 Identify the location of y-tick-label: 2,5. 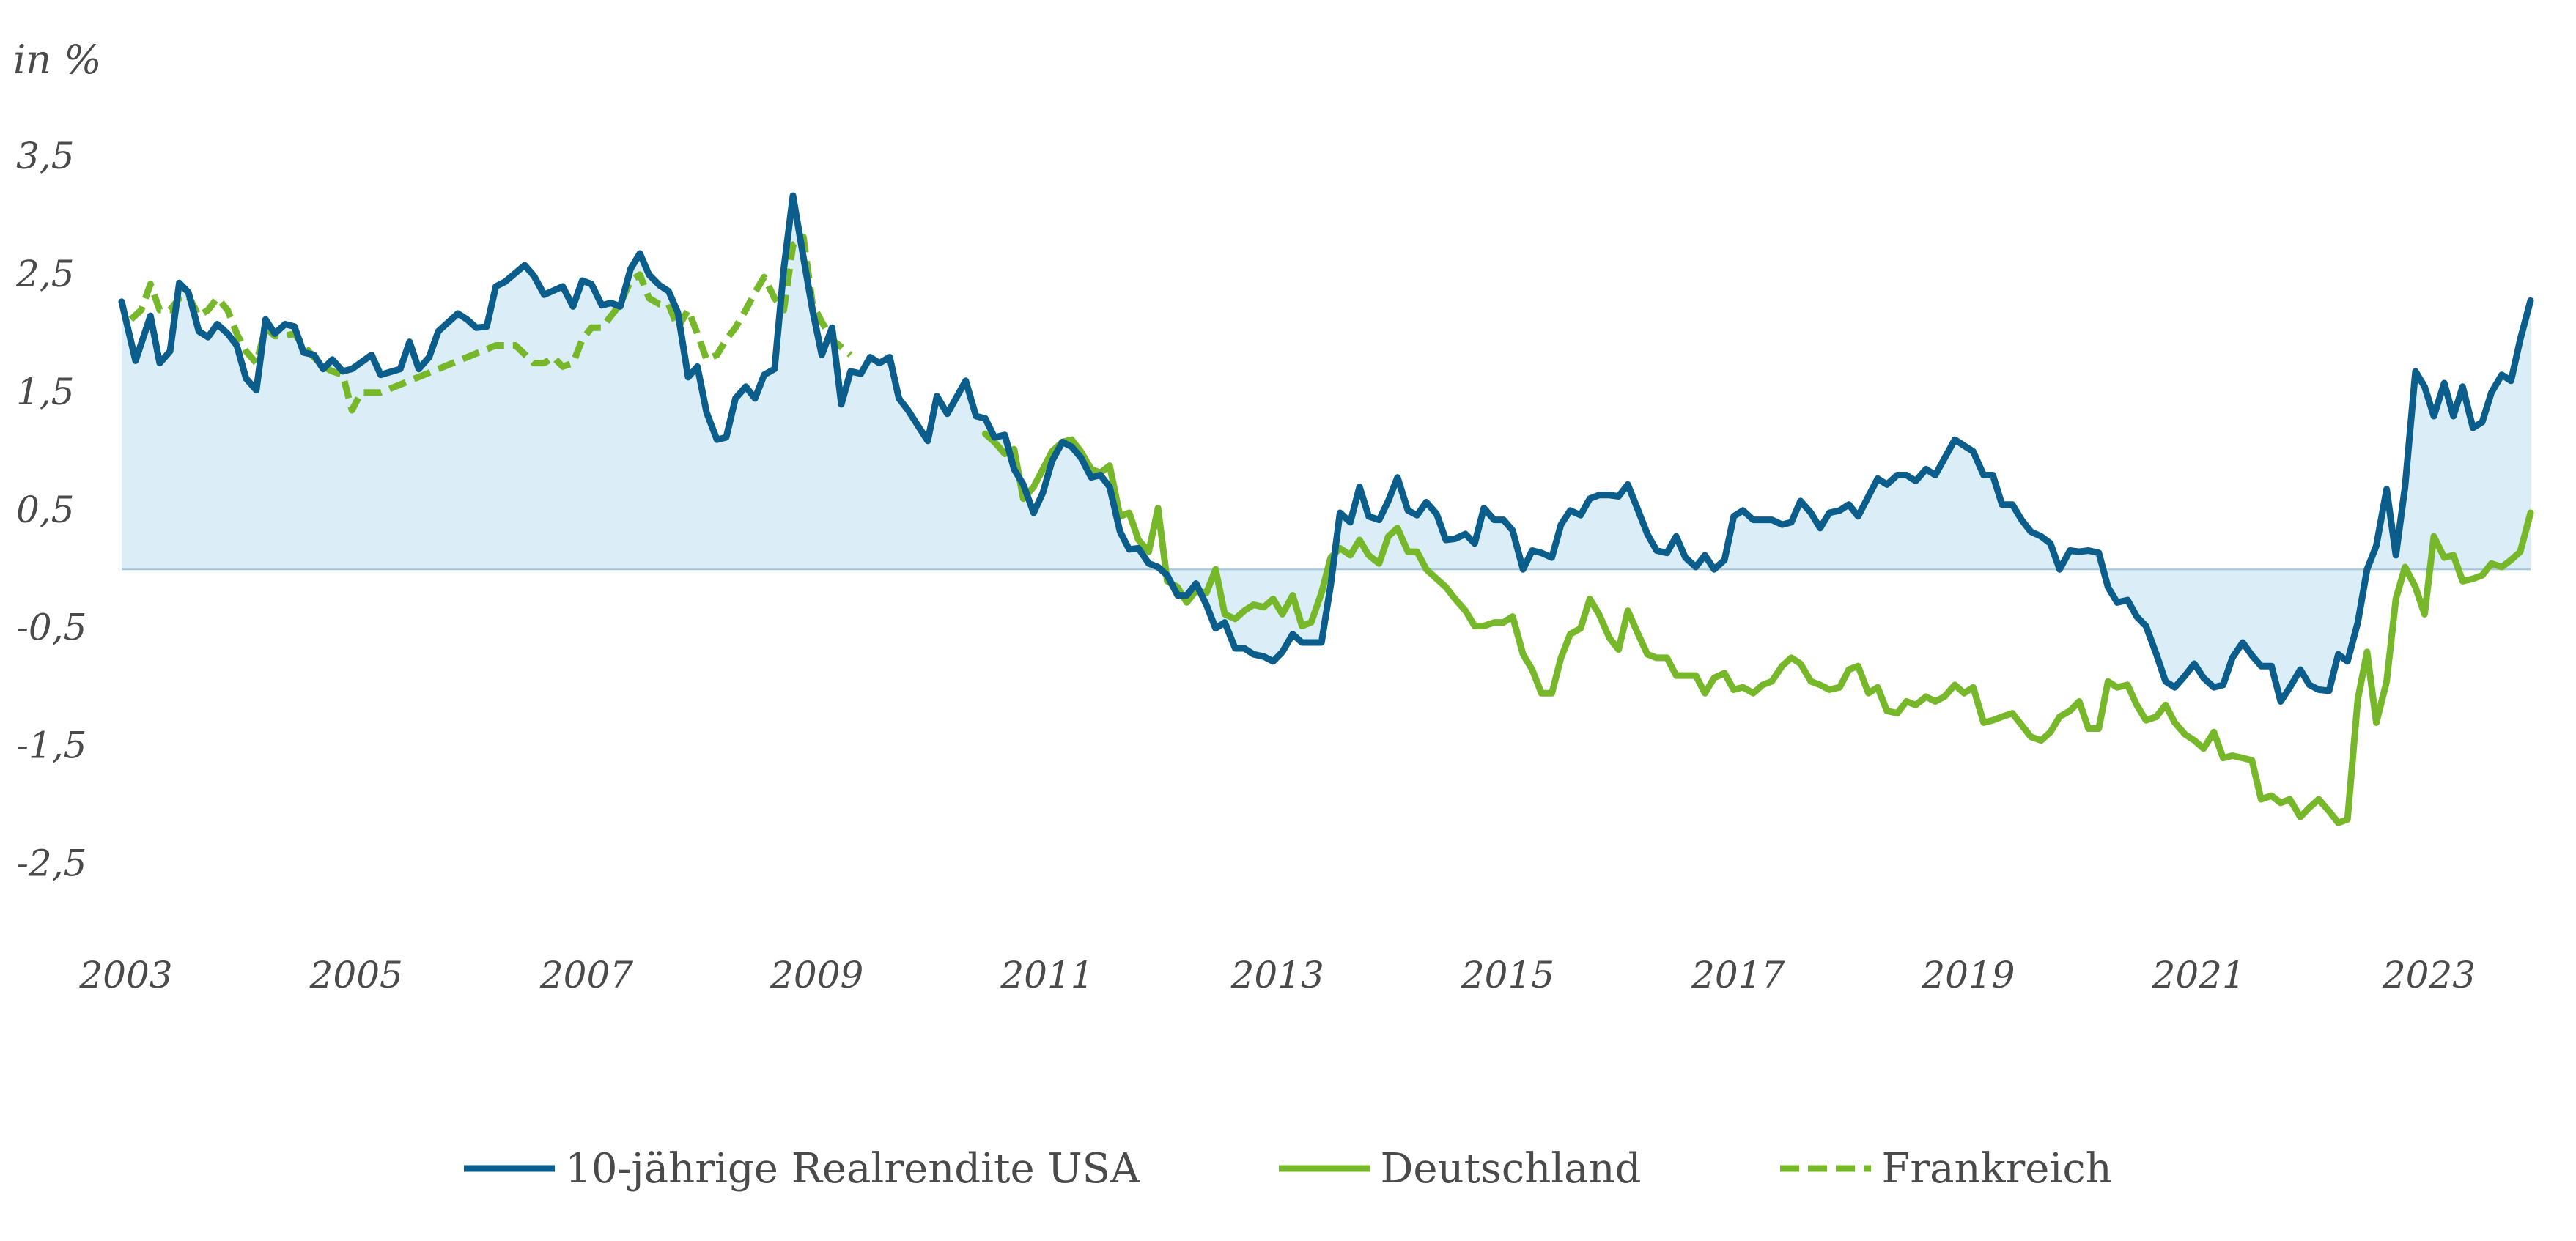
(45, 274).